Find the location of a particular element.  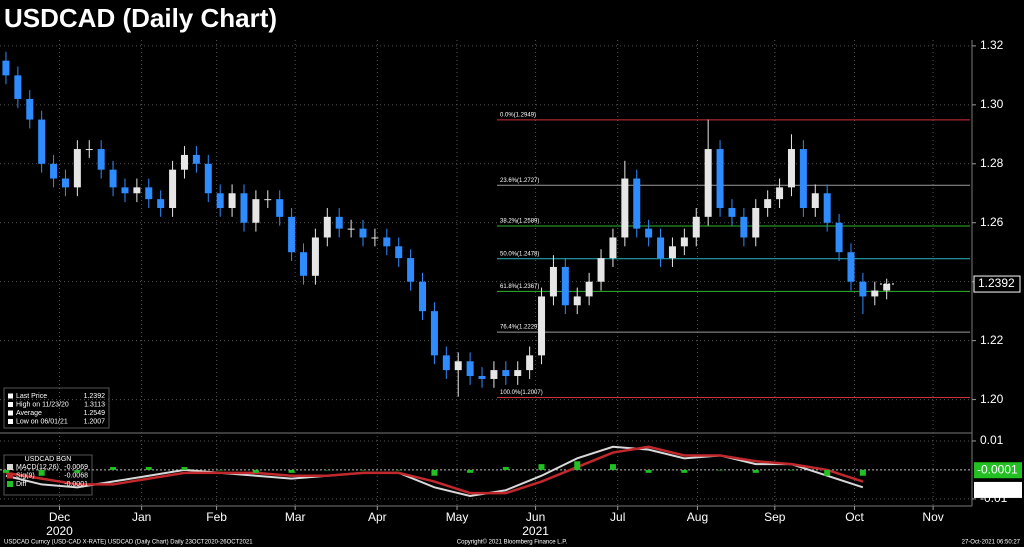

legend-value: -0.0001 is located at coordinates (76, 484).